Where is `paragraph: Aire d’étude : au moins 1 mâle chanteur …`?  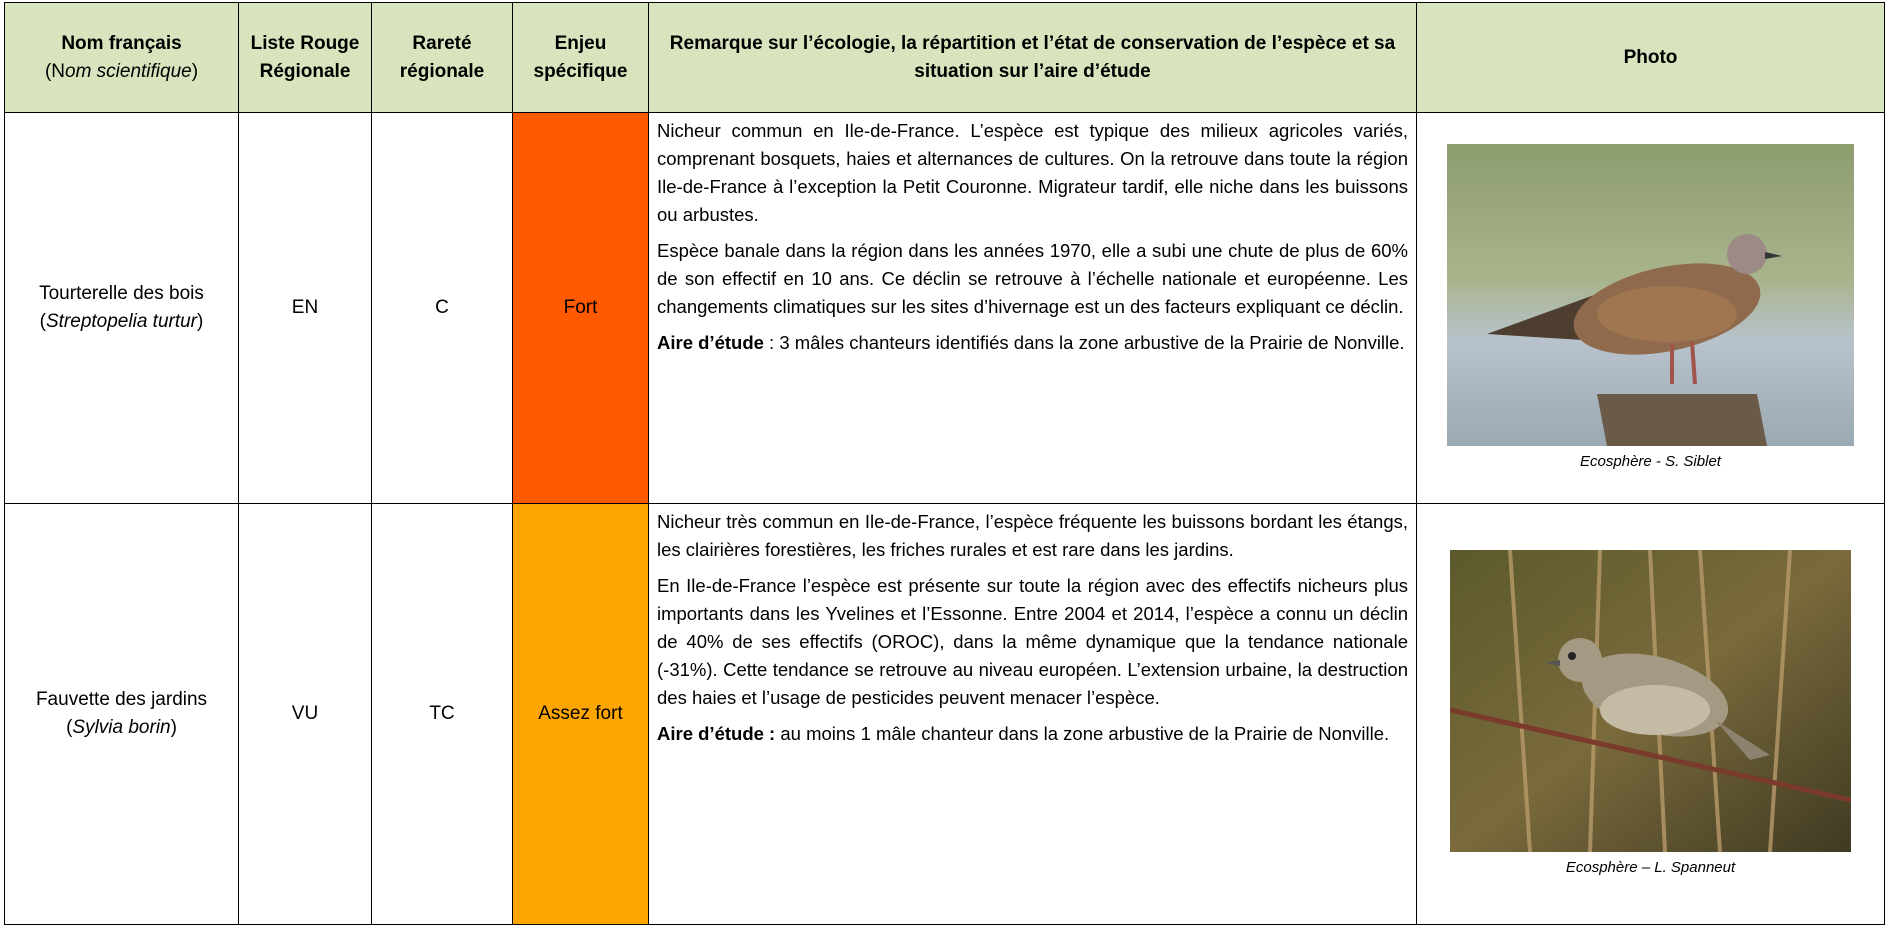
paragraph: Aire d’étude : au moins 1 mâle chanteur … is located at coordinates (1032, 734).